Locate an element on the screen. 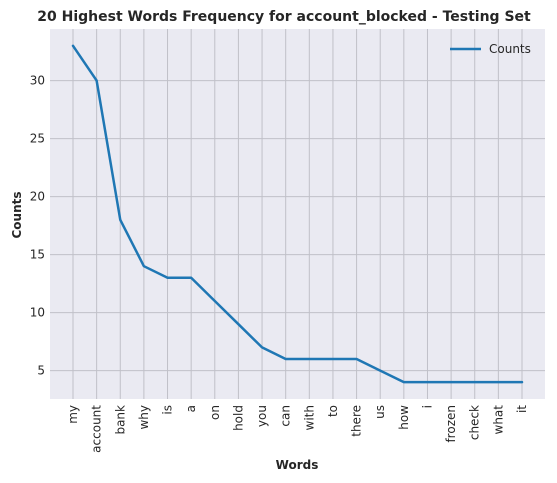  x-tick-label: is is located at coordinates (168, 410).